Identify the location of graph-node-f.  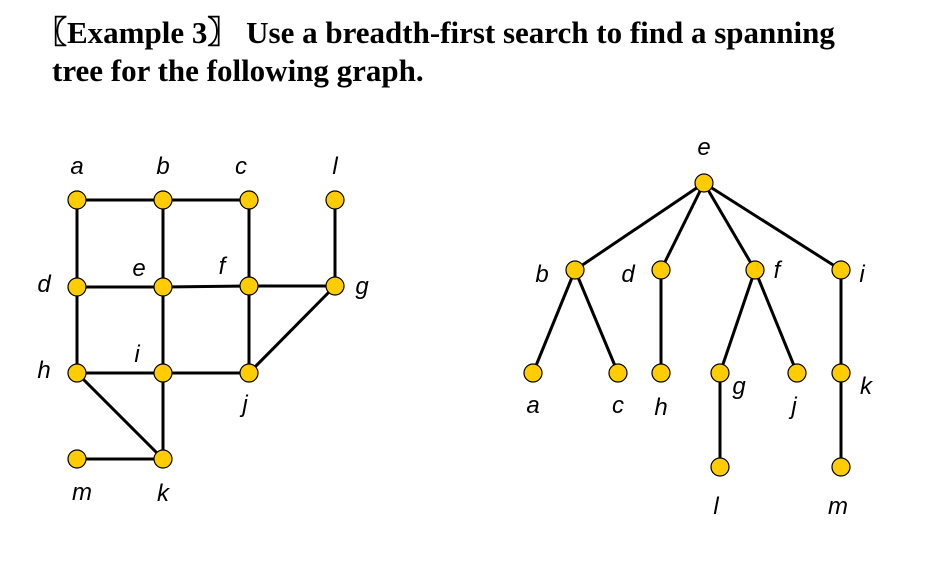
(249, 286).